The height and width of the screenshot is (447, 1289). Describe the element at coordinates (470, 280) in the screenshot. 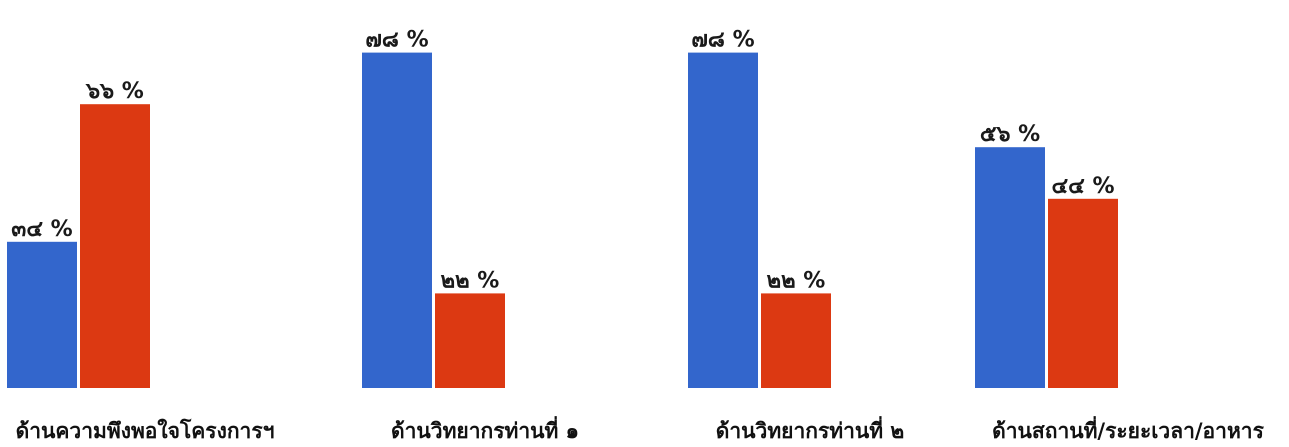

I see `data-label-series2-cat2: ๒๒ %` at that location.